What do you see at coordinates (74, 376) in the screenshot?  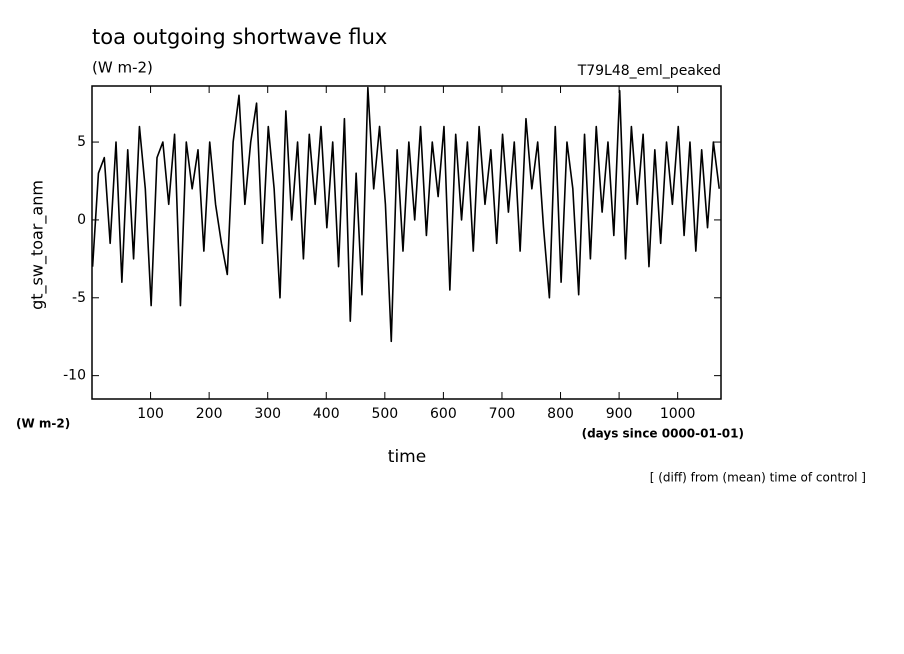 I see `y-tick-label: -10` at bounding box center [74, 376].